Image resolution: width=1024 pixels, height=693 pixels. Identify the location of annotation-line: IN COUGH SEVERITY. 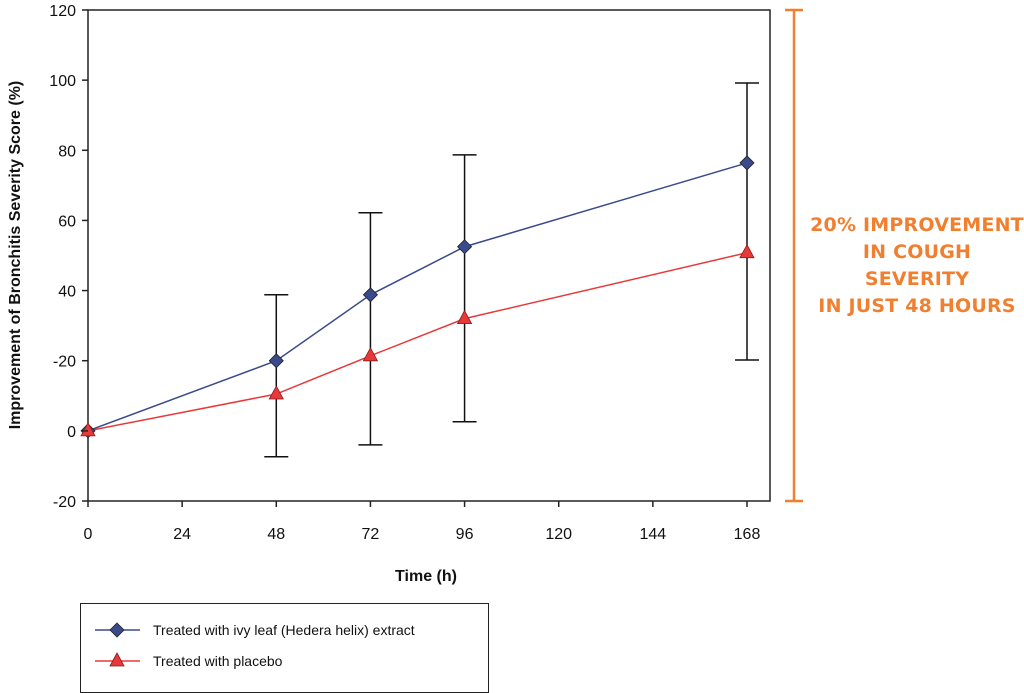
(917, 265).